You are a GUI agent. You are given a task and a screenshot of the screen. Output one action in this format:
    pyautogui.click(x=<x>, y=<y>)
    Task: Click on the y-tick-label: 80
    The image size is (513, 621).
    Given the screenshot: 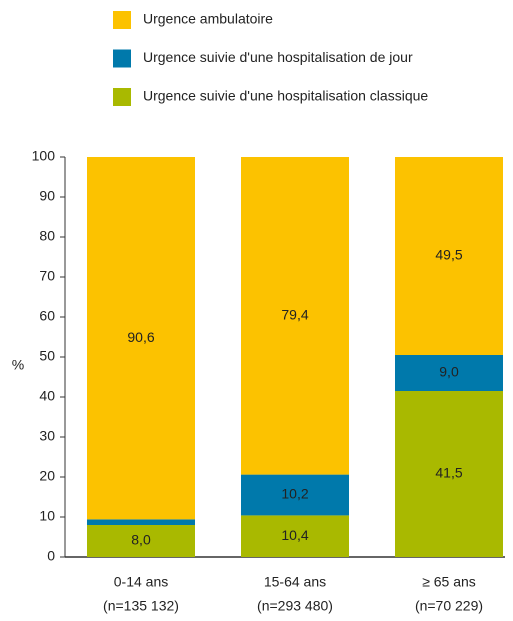 What is the action you would take?
    pyautogui.click(x=47, y=236)
    